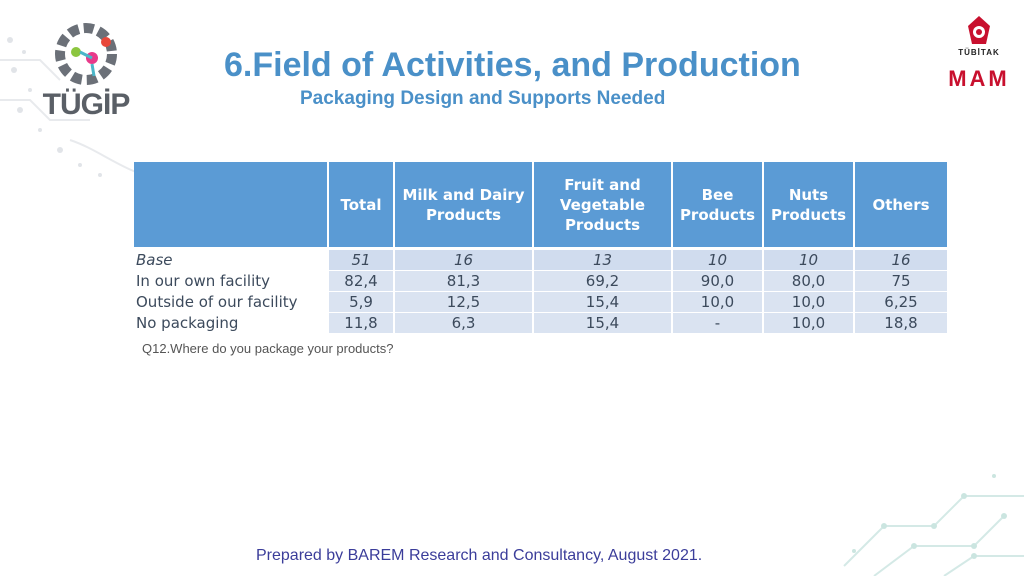 This screenshot has width=1024, height=576. I want to click on question-note: Q12.Where do you package your products?, so click(268, 348).